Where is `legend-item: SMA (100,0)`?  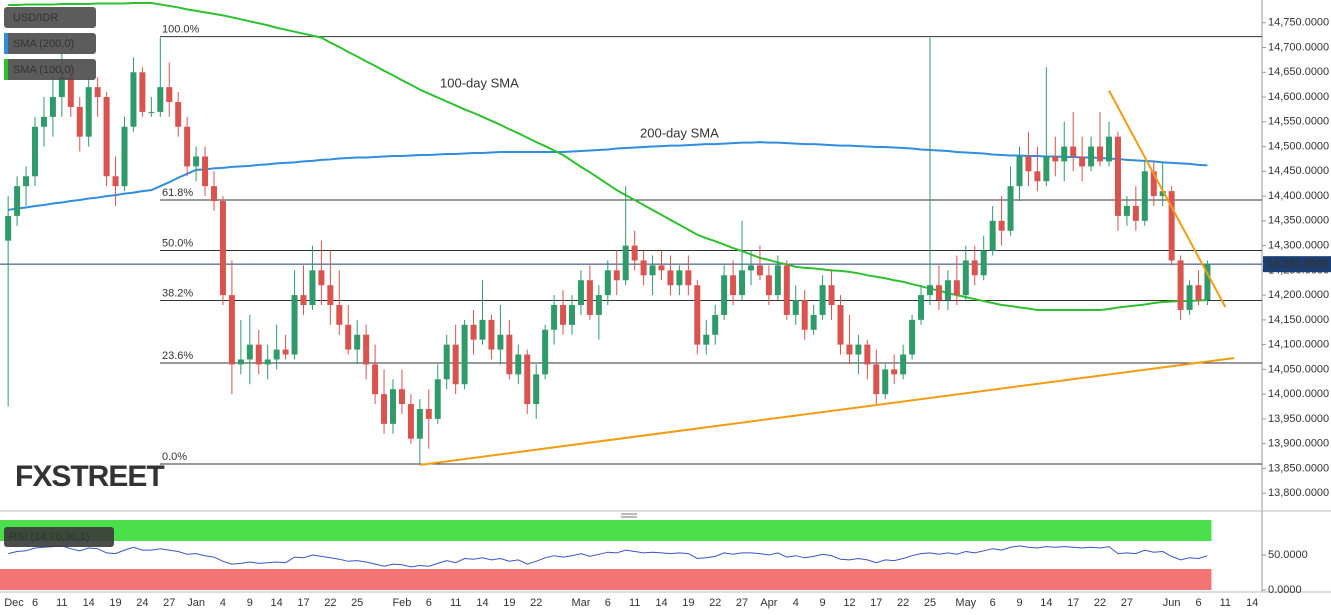 legend-item: SMA (100,0) is located at coordinates (50, 69).